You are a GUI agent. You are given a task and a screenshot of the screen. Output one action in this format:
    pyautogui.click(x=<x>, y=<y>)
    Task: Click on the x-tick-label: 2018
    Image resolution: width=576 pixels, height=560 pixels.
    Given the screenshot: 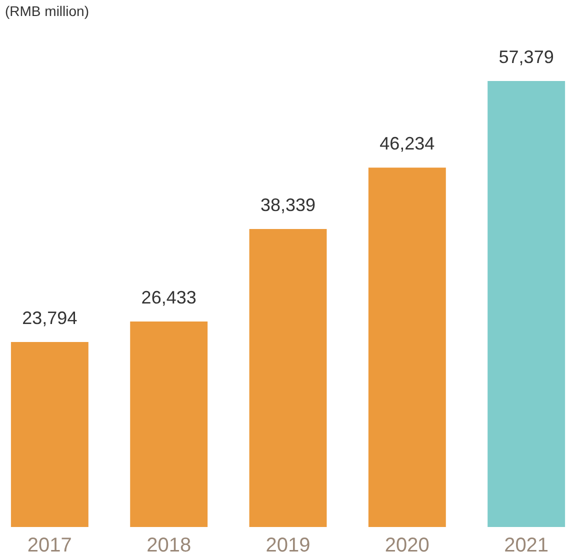 What is the action you would take?
    pyautogui.click(x=169, y=545)
    